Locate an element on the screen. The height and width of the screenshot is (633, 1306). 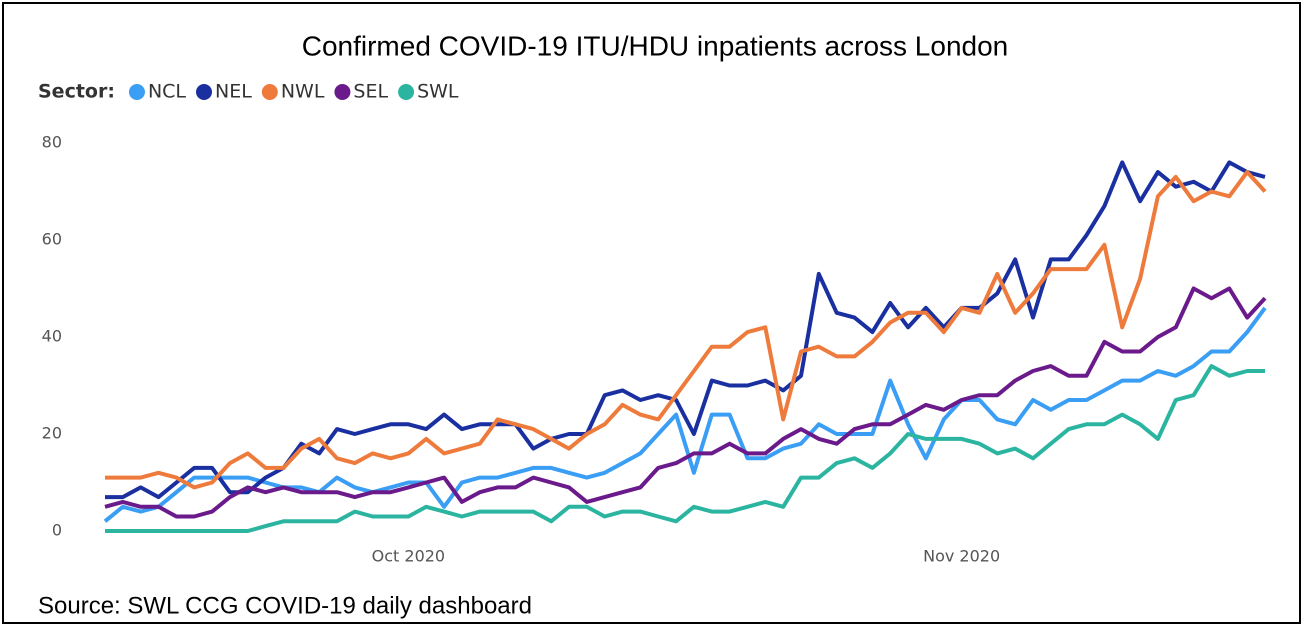
legend-label: SWL is located at coordinates (438, 92).